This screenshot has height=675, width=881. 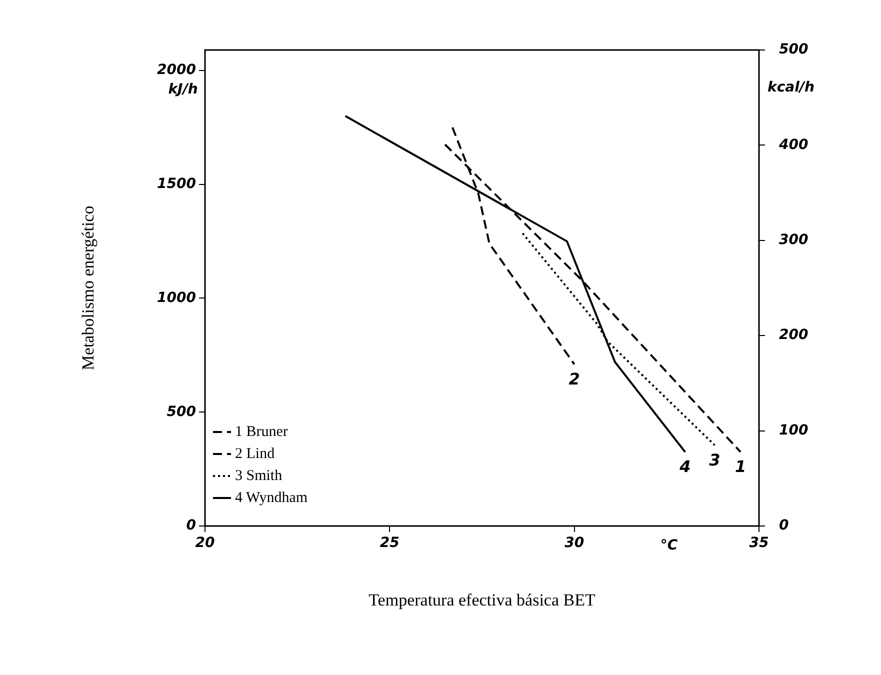 What do you see at coordinates (669, 546) in the screenshot?
I see `text: °C` at bounding box center [669, 546].